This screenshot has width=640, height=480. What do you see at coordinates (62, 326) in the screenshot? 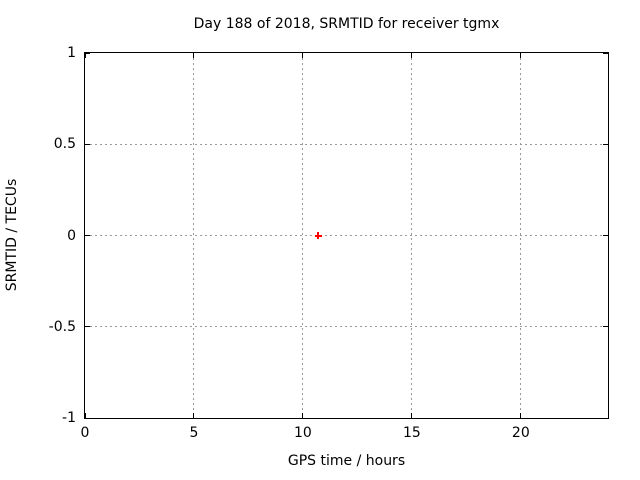
I see `y-tick-label: -0.5` at bounding box center [62, 326].